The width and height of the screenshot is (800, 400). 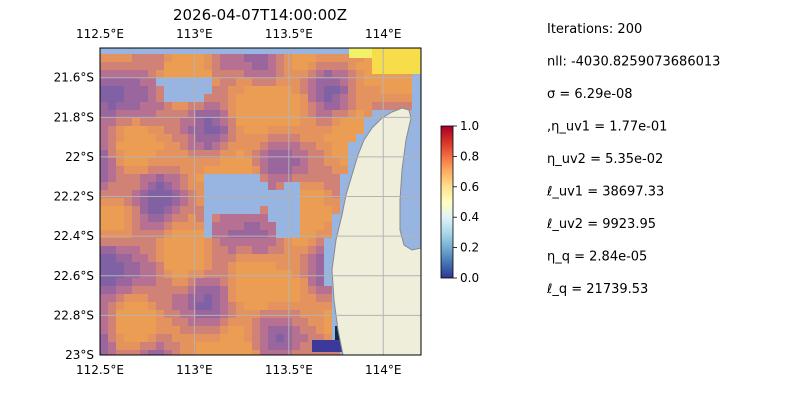 What do you see at coordinates (633, 62) in the screenshot?
I see `parameter-line: nll: -4030.8259073686013` at bounding box center [633, 62].